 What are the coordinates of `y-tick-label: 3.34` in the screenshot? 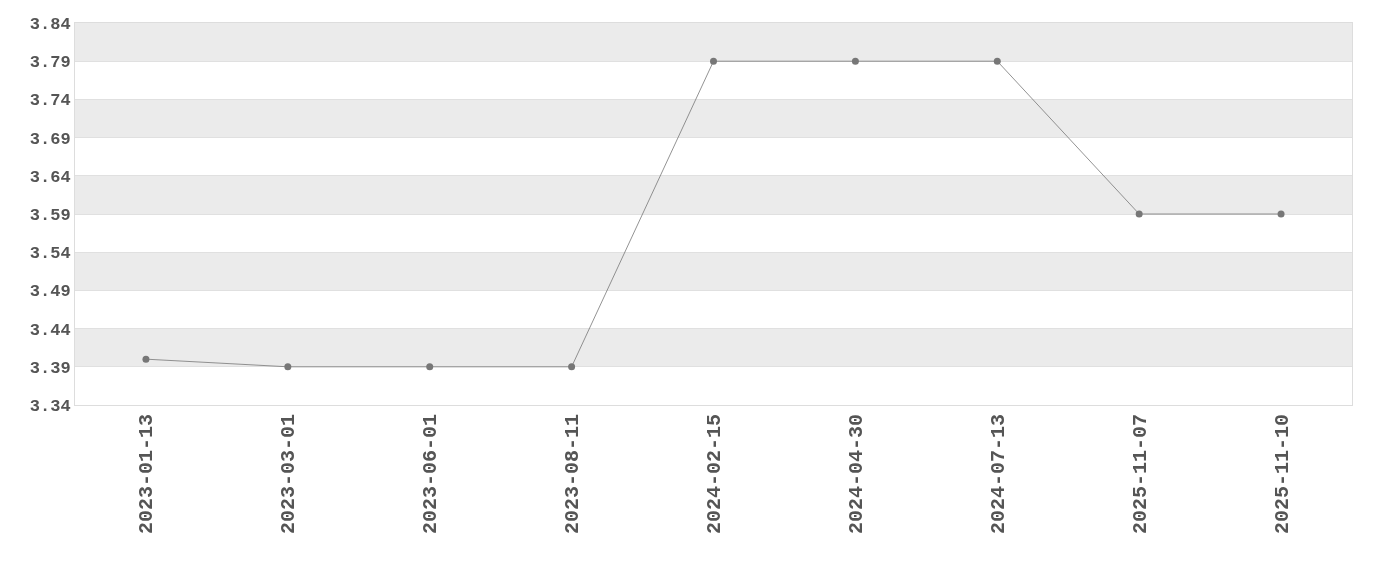 It's located at (50, 406).